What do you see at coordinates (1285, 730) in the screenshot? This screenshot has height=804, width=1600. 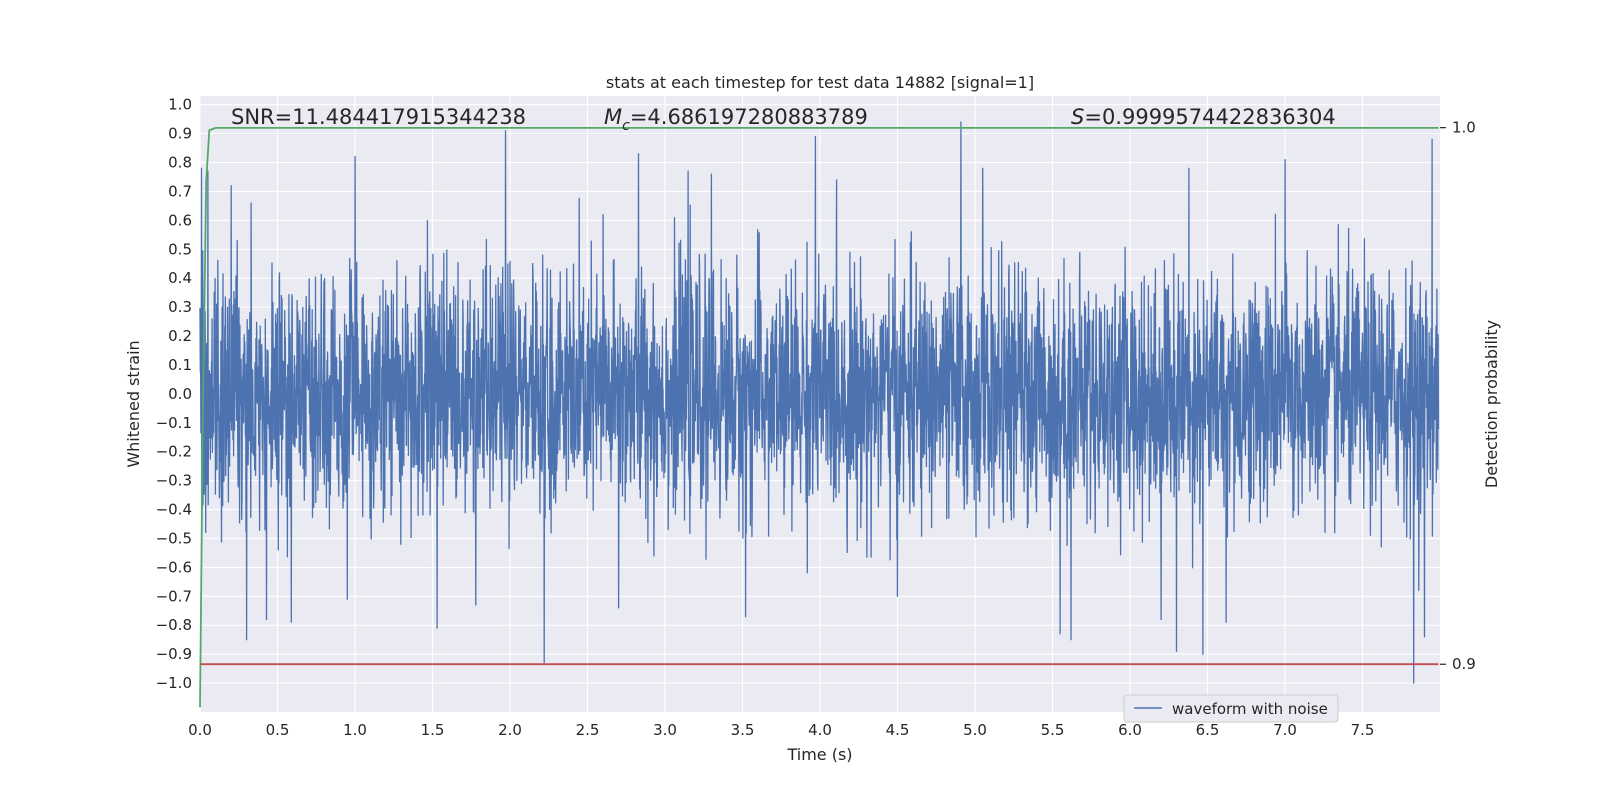 I see `x-tick-label: 7.0` at bounding box center [1285, 730].